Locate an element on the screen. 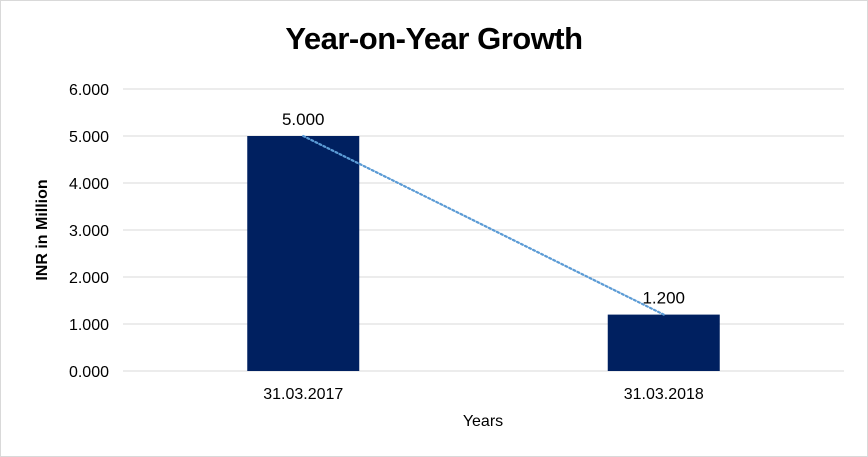  y-axis-ticks: 0.000 1.000 2.000 3.000 4.000 5.000 6.000 is located at coordinates (89, 231).